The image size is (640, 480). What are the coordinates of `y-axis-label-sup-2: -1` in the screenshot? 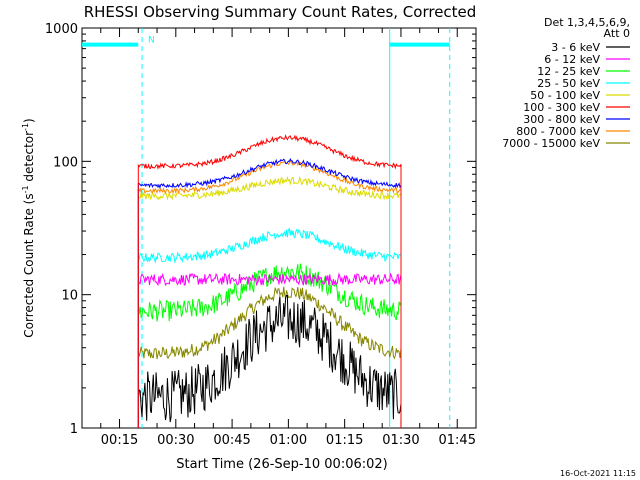 It's located at (25, 127).